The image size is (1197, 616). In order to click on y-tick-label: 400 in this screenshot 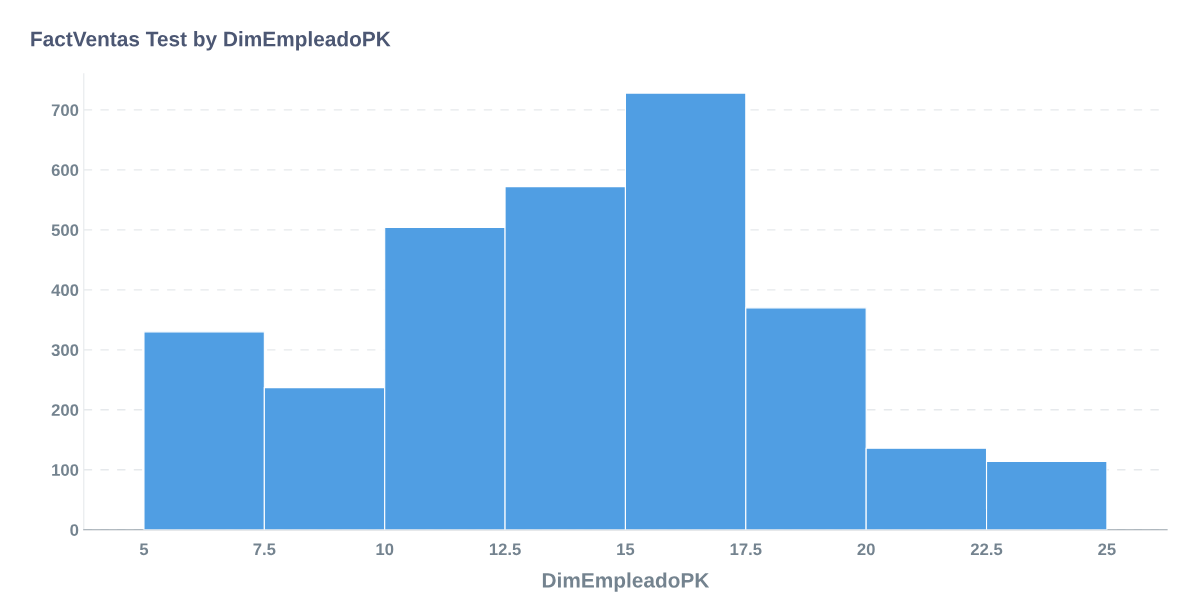, I will do `click(65, 290)`.